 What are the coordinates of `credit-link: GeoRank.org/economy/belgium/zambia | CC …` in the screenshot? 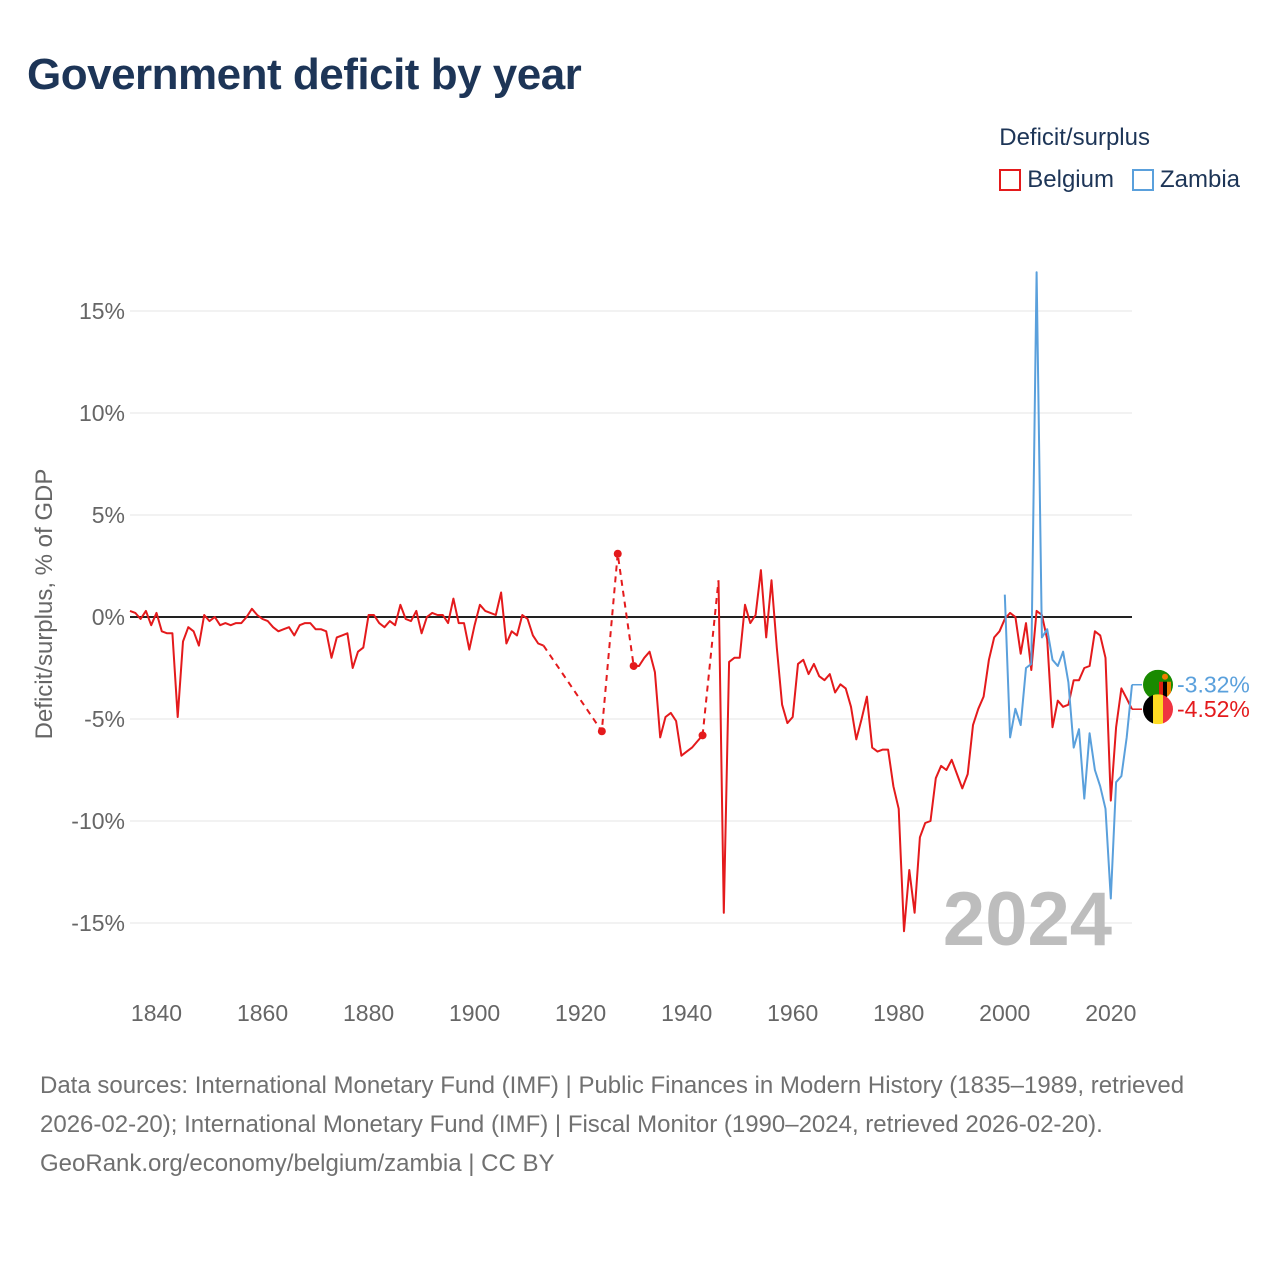 It's located at (297, 1163).